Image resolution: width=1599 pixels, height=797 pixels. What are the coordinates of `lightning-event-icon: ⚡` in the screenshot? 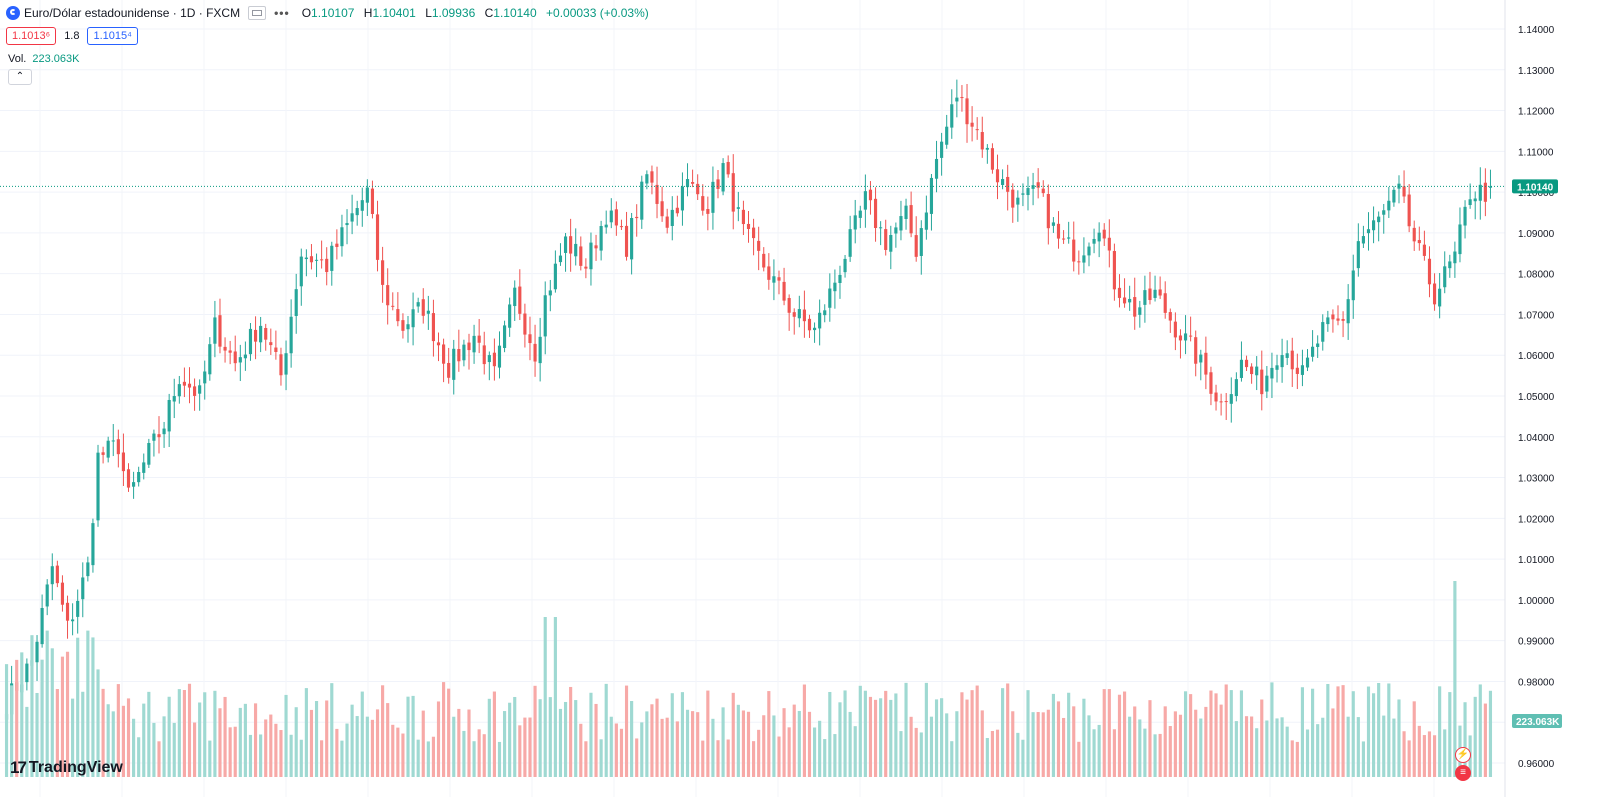 It's located at (1463, 755).